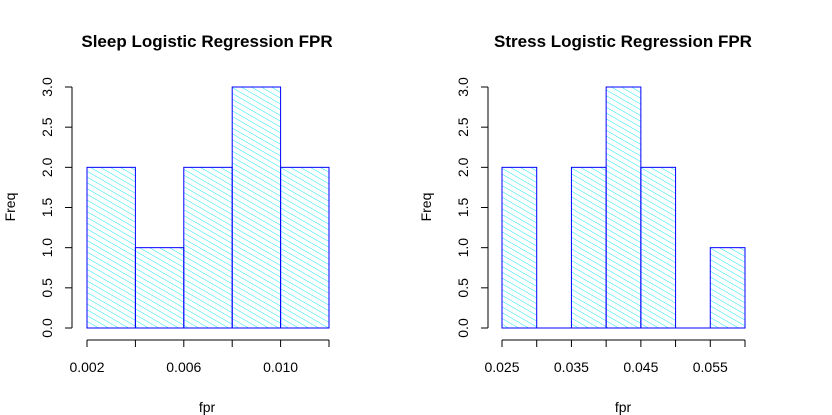  I want to click on stress-y-tick-label: 2.0, so click(463, 167).